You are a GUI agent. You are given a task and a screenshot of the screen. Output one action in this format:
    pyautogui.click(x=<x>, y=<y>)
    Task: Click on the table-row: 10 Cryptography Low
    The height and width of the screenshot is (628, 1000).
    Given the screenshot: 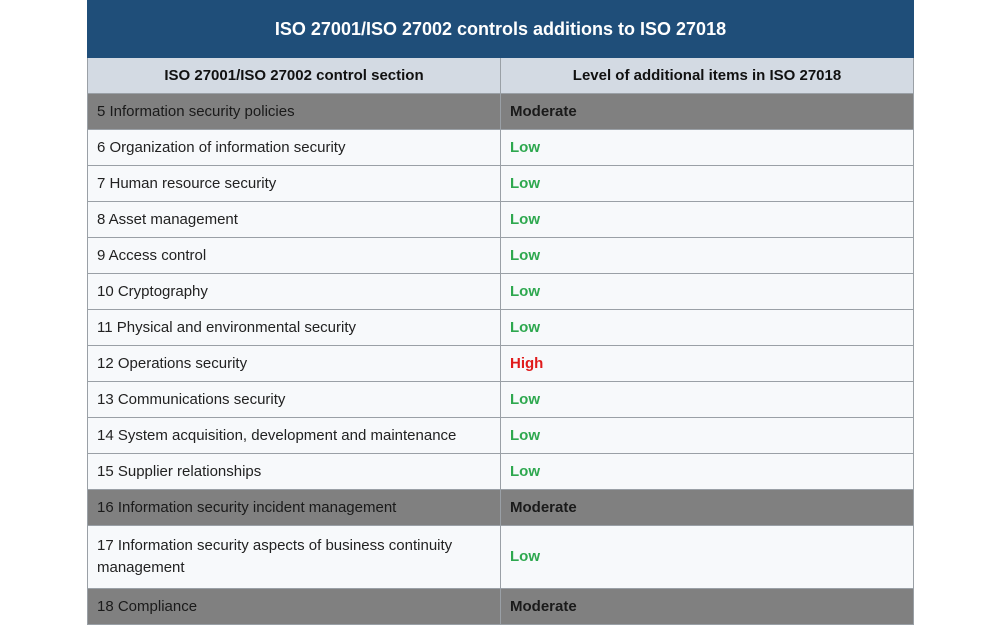 What is the action you would take?
    pyautogui.click(x=500, y=291)
    